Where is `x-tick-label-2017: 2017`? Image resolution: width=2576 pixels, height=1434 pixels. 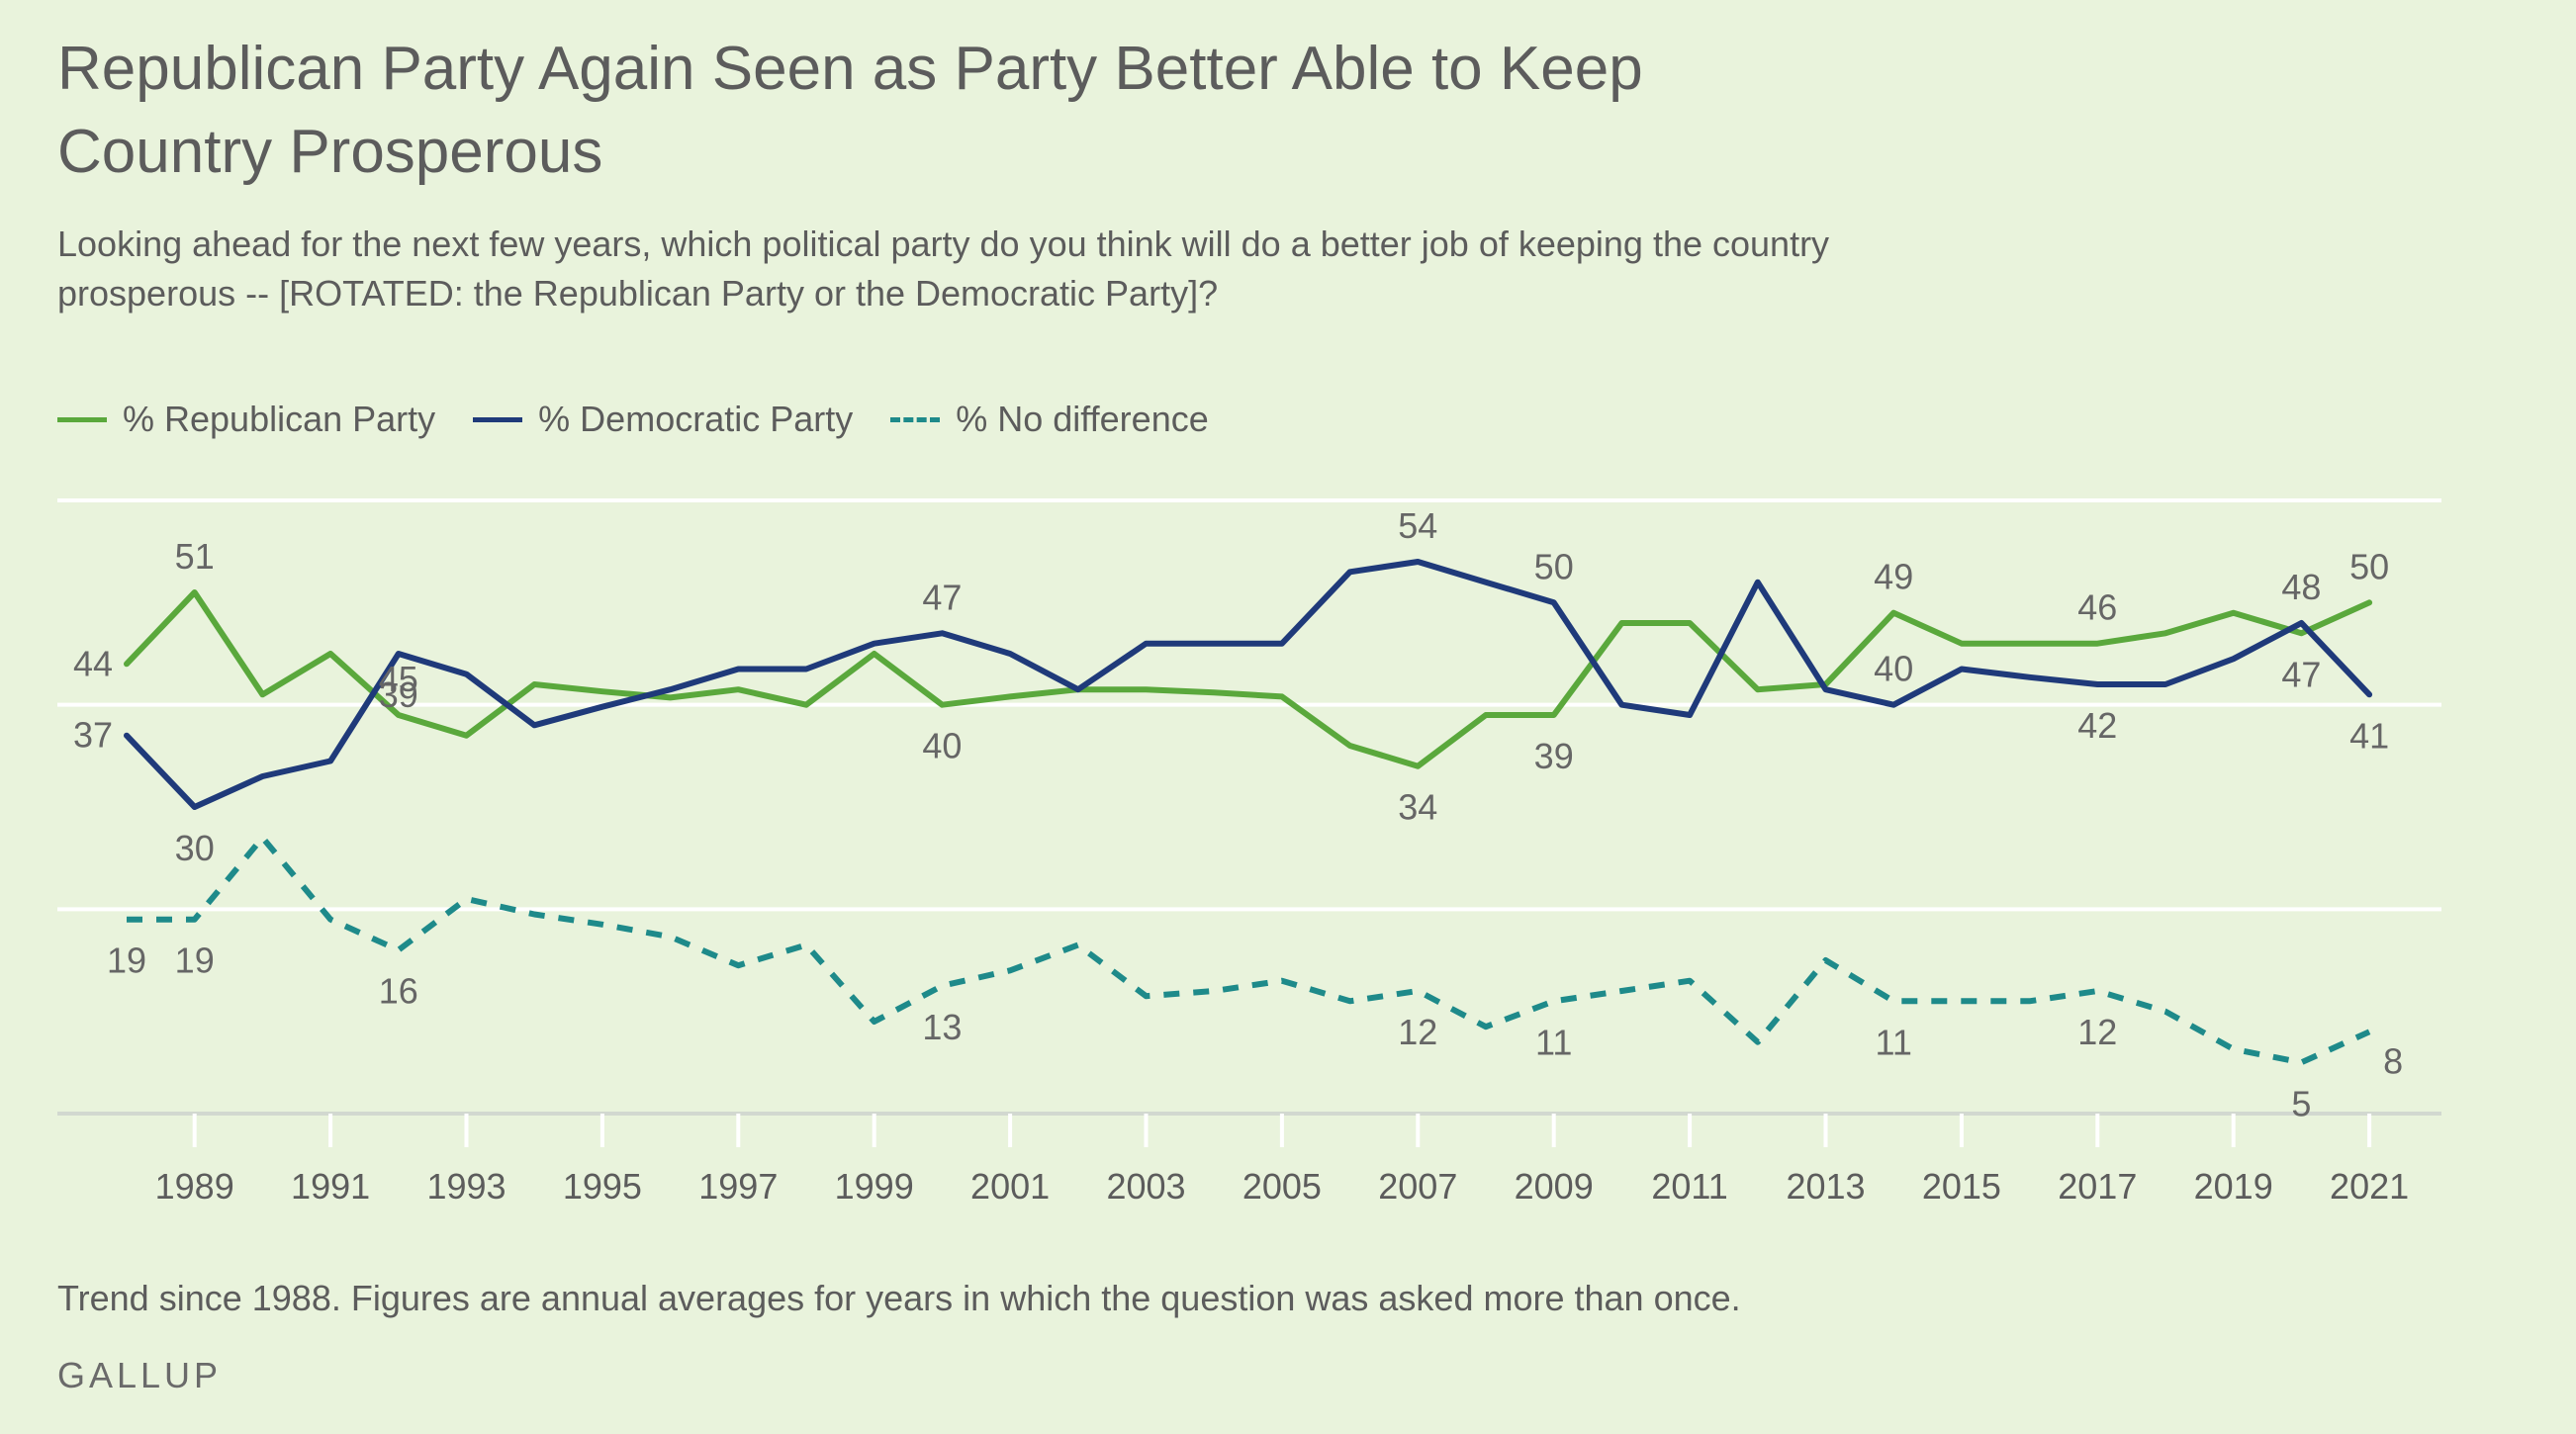
x-tick-label-2017: 2017 is located at coordinates (2098, 1186).